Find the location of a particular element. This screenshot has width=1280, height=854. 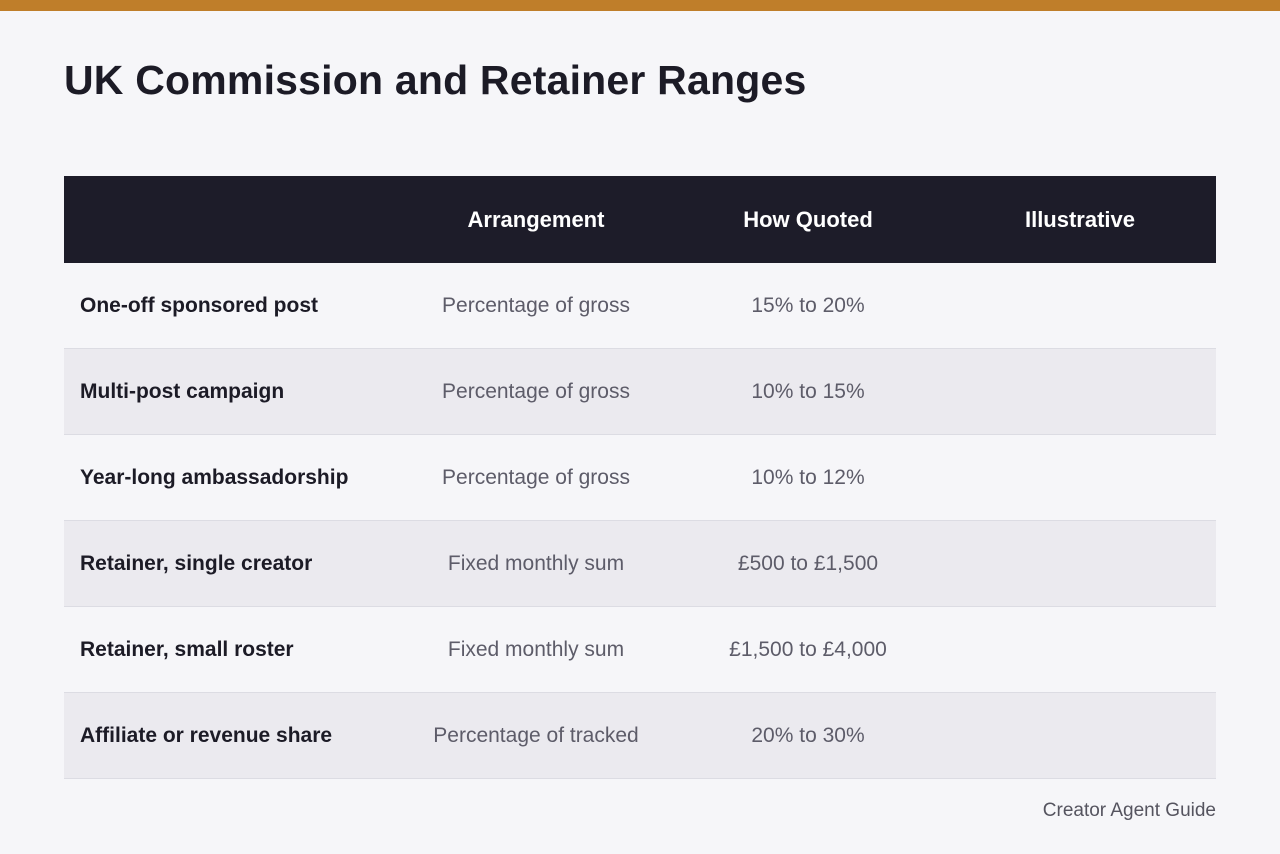

row-how-quoted: 10% to 15% is located at coordinates (808, 391).